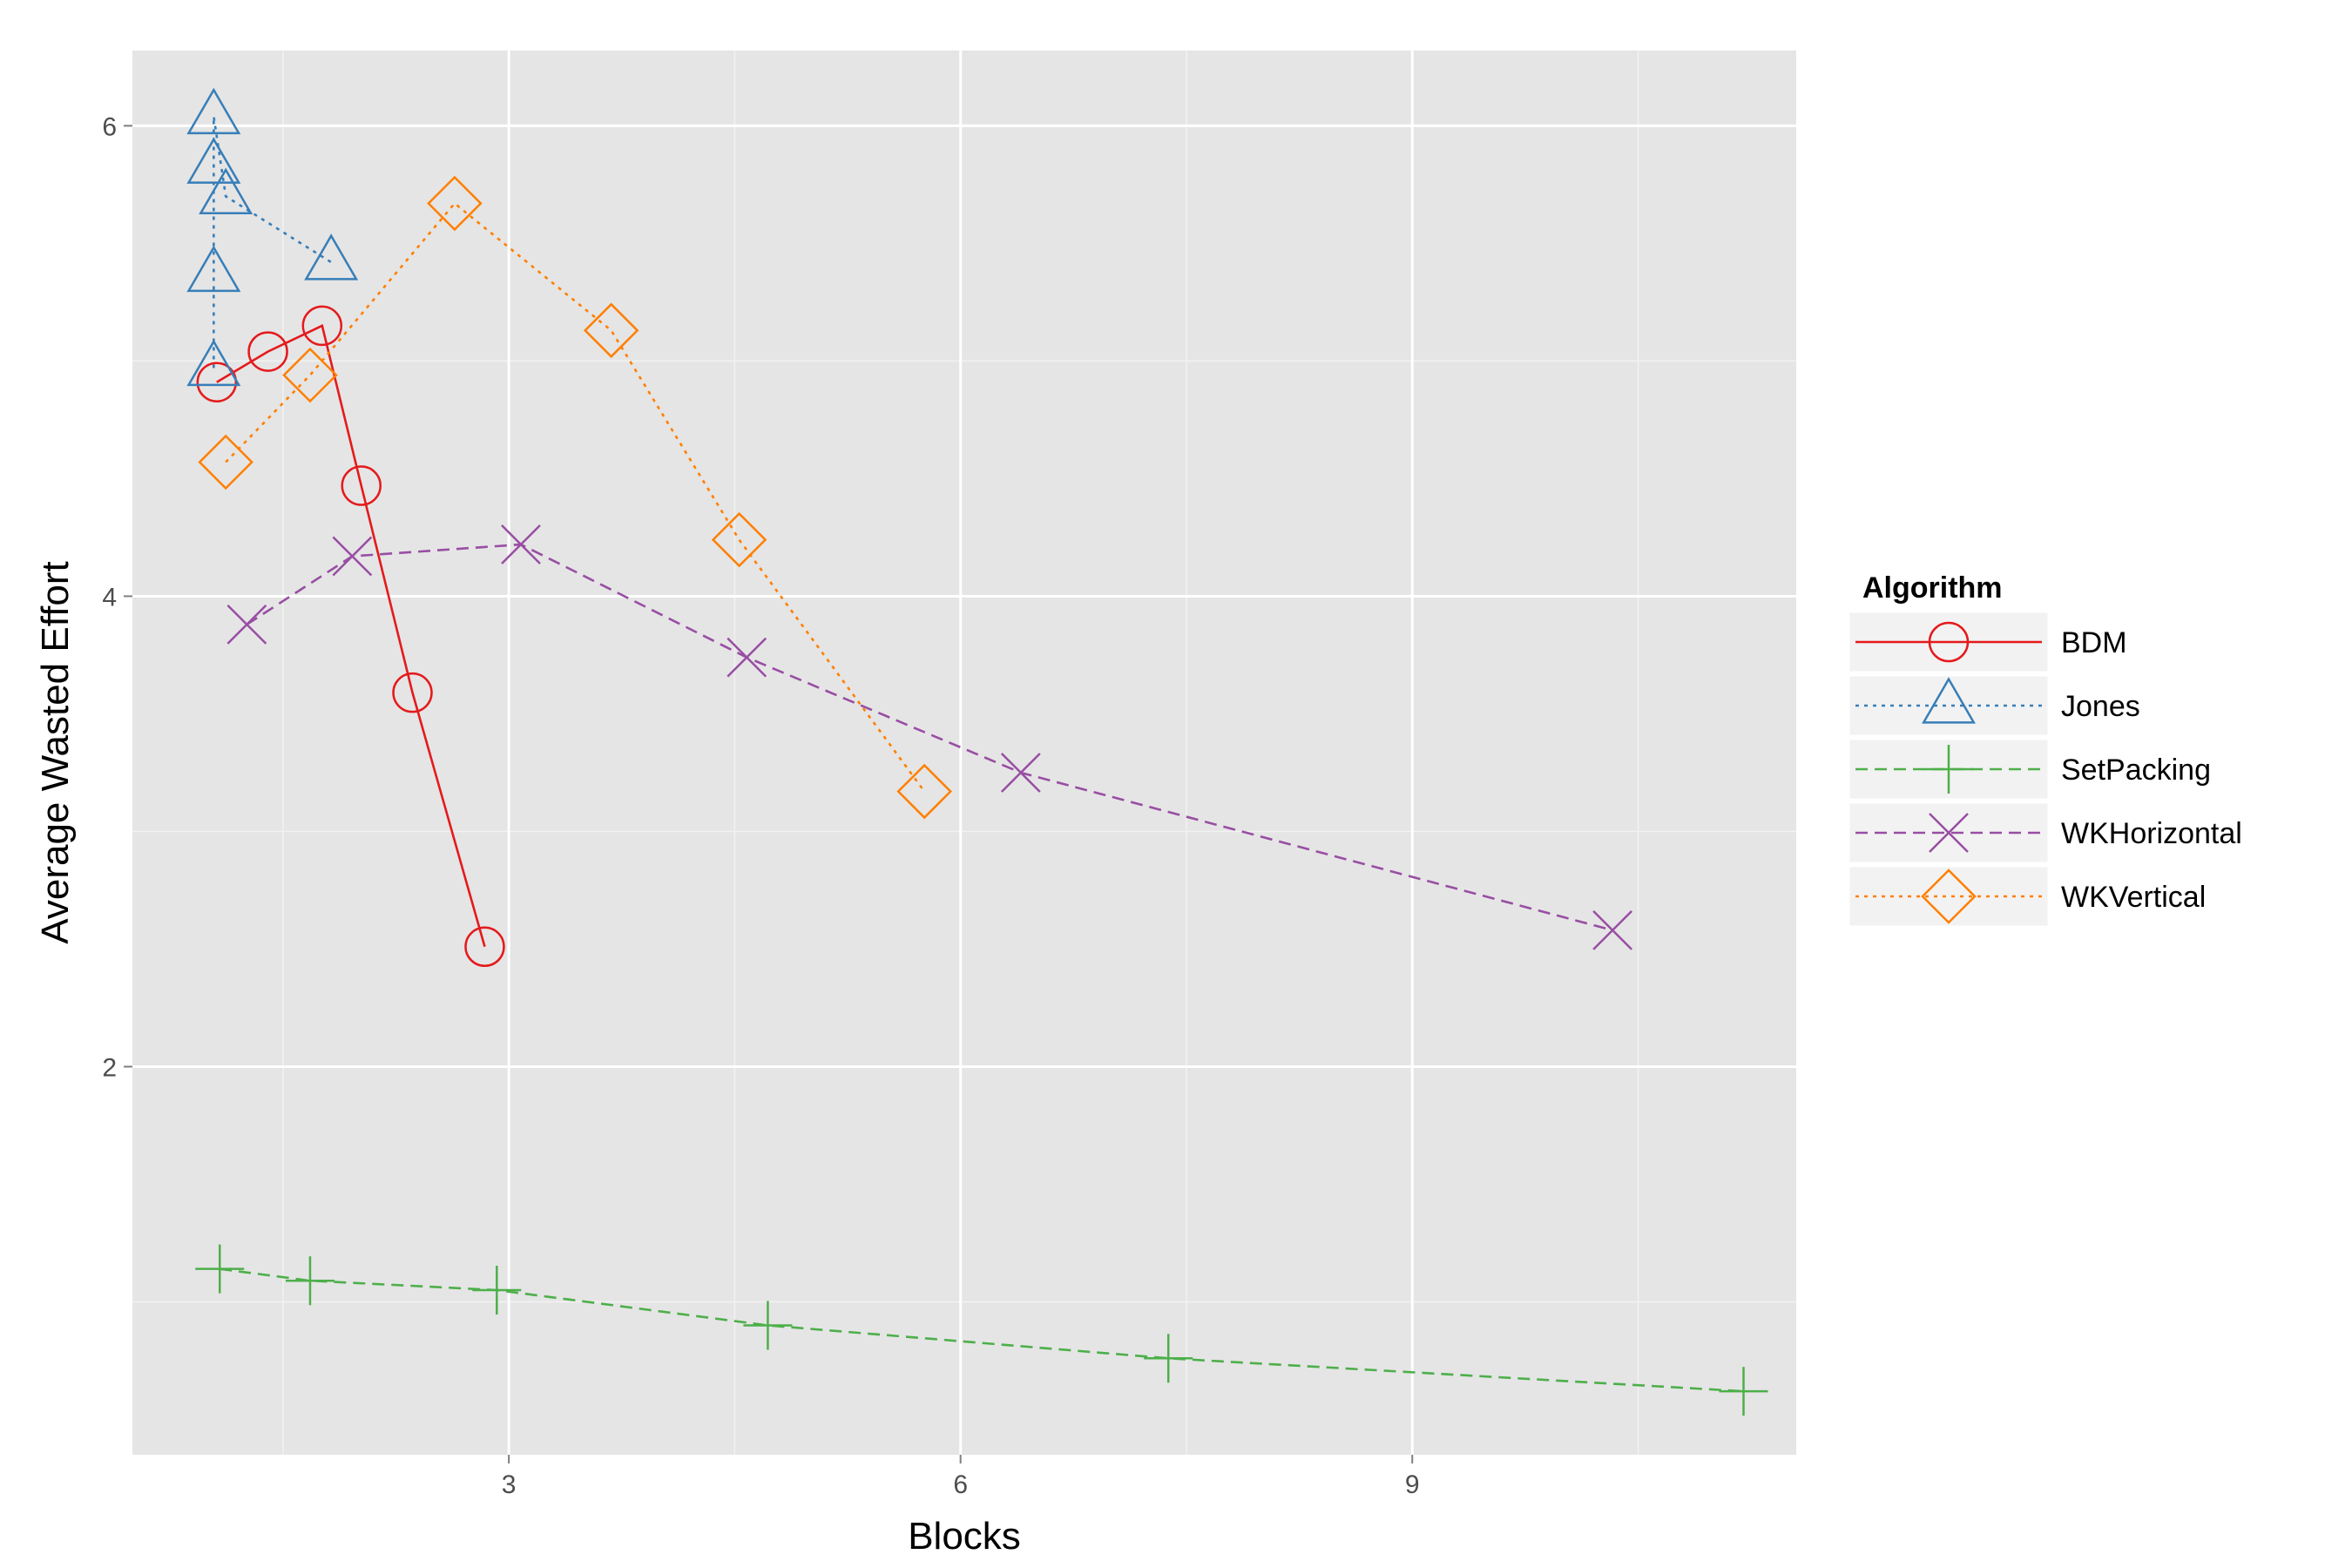 Image resolution: width=2352 pixels, height=1568 pixels. What do you see at coordinates (272, 237) in the screenshot?
I see `series-jones` at bounding box center [272, 237].